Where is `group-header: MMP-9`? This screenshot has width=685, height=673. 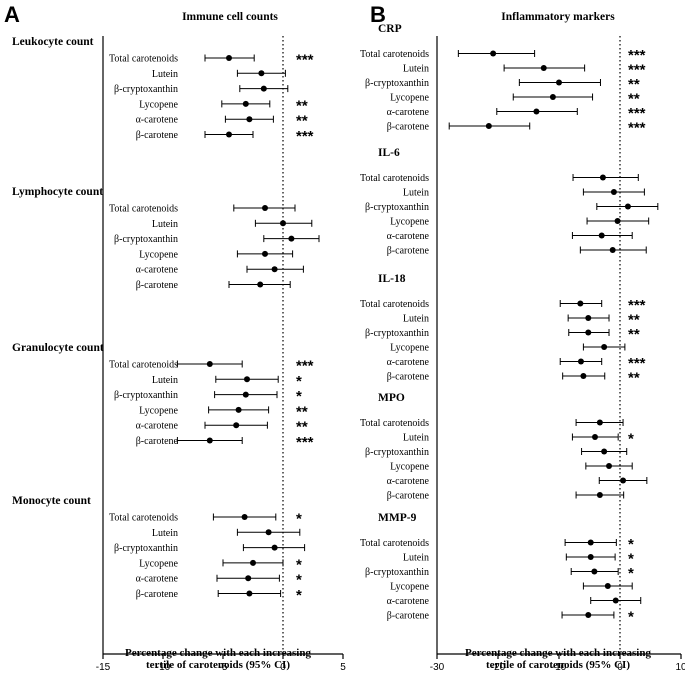 group-header: MMP-9 is located at coordinates (397, 518).